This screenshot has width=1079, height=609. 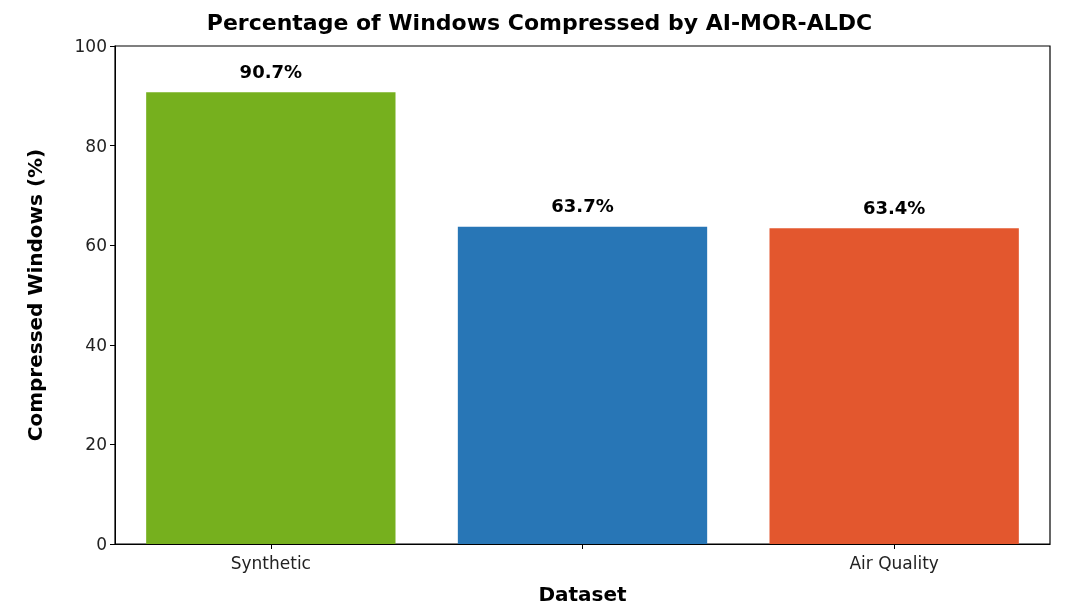 What do you see at coordinates (35, 295) in the screenshot?
I see `y-axis-title: Compressed Windows (%)` at bounding box center [35, 295].